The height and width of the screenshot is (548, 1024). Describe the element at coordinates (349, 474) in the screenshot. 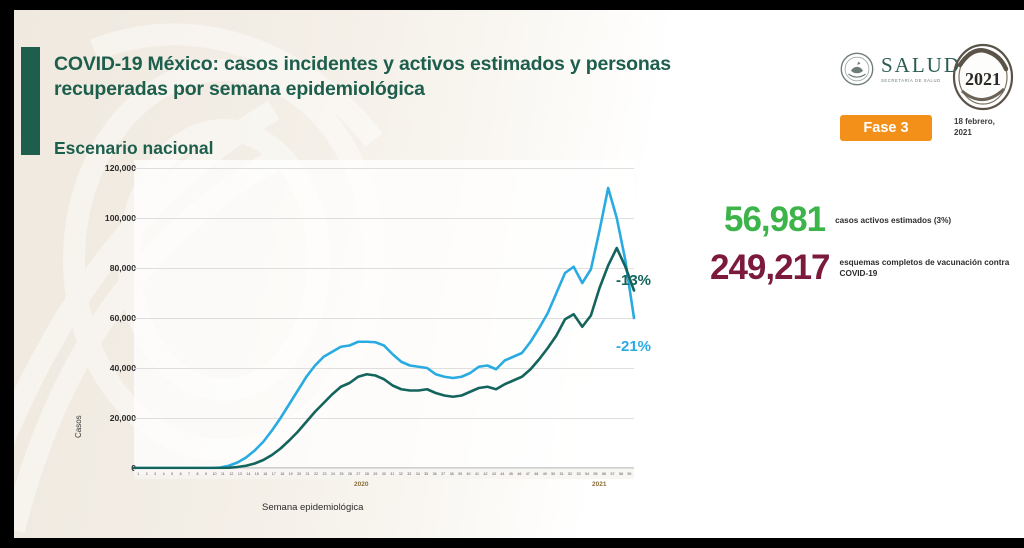

I see `x-axis-tick-label: 26` at that location.